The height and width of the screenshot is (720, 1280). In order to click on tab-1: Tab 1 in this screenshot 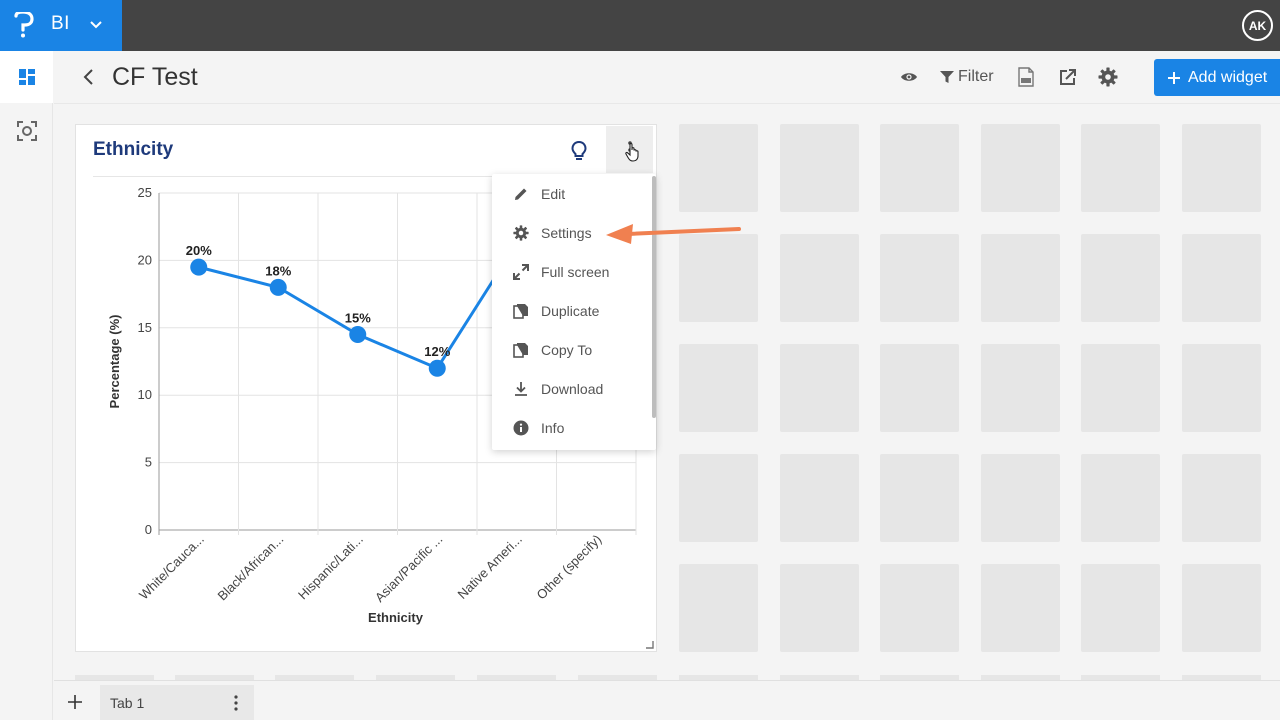, I will do `click(177, 702)`.